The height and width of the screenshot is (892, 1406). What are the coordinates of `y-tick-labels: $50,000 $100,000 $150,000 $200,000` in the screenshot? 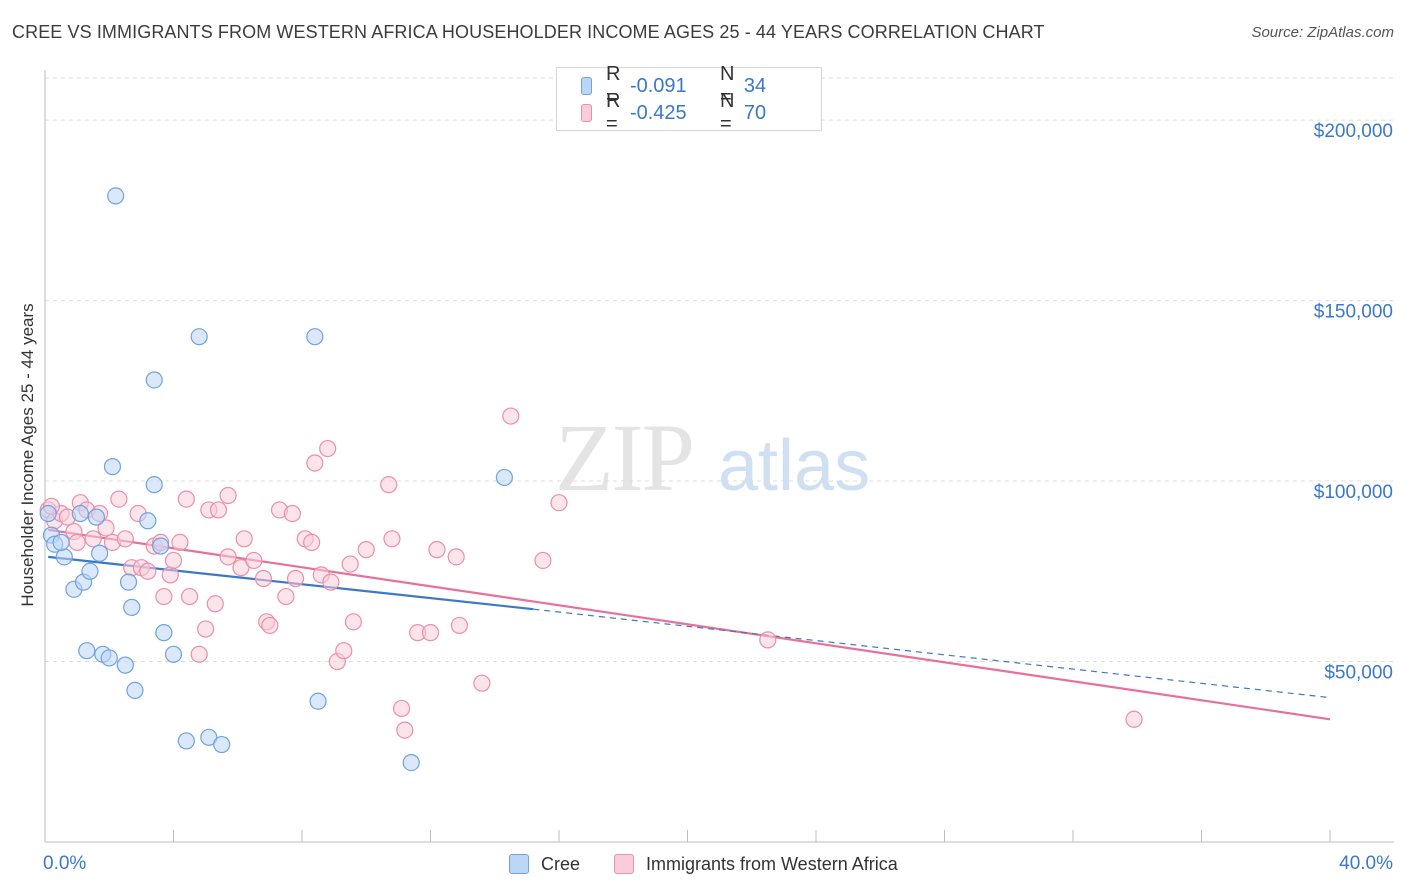 It's located at (1353, 402).